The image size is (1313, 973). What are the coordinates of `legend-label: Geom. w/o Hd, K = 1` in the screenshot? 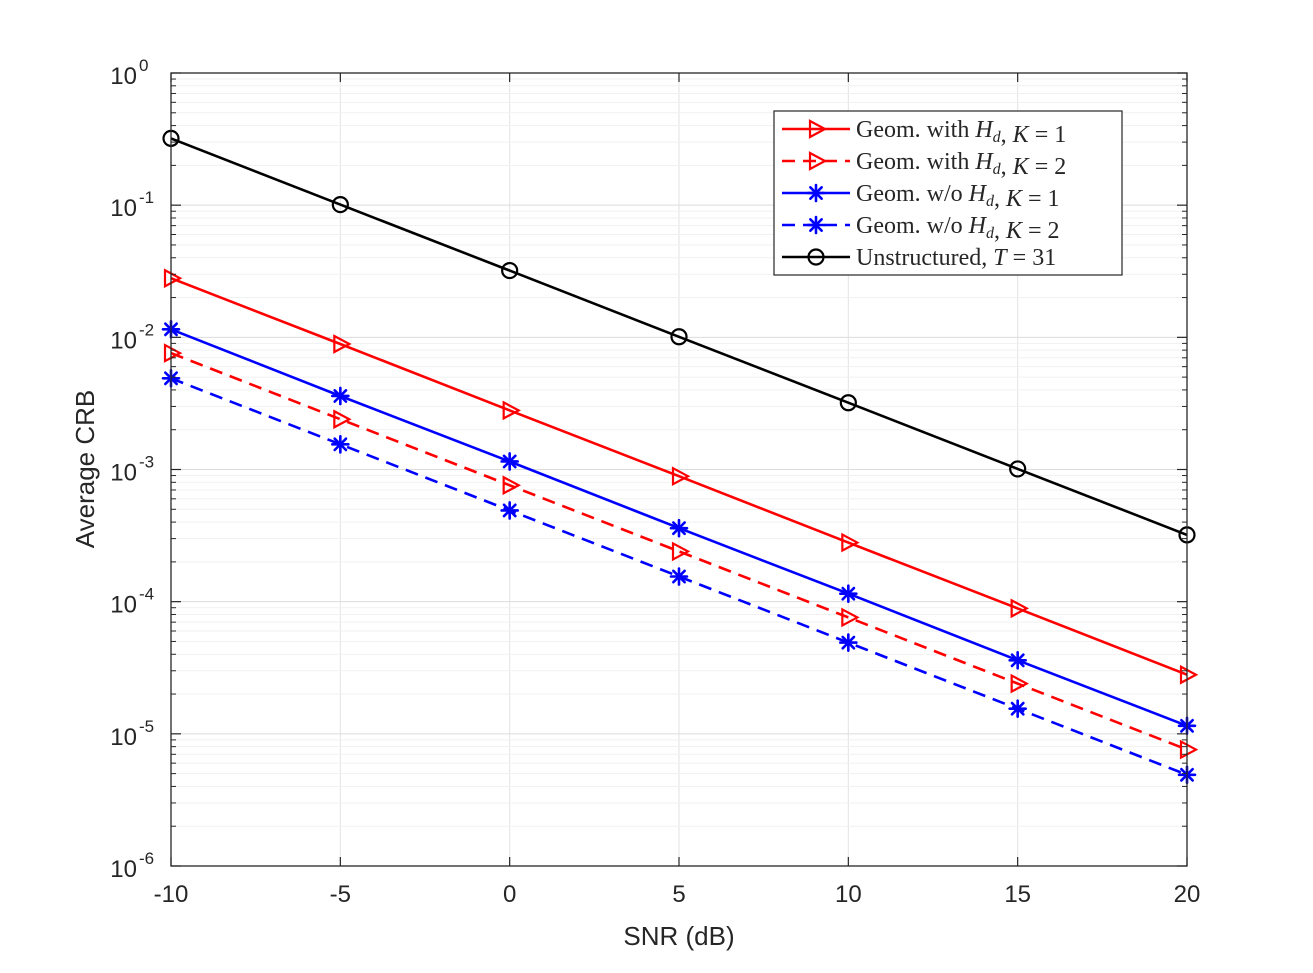 It's located at (958, 196).